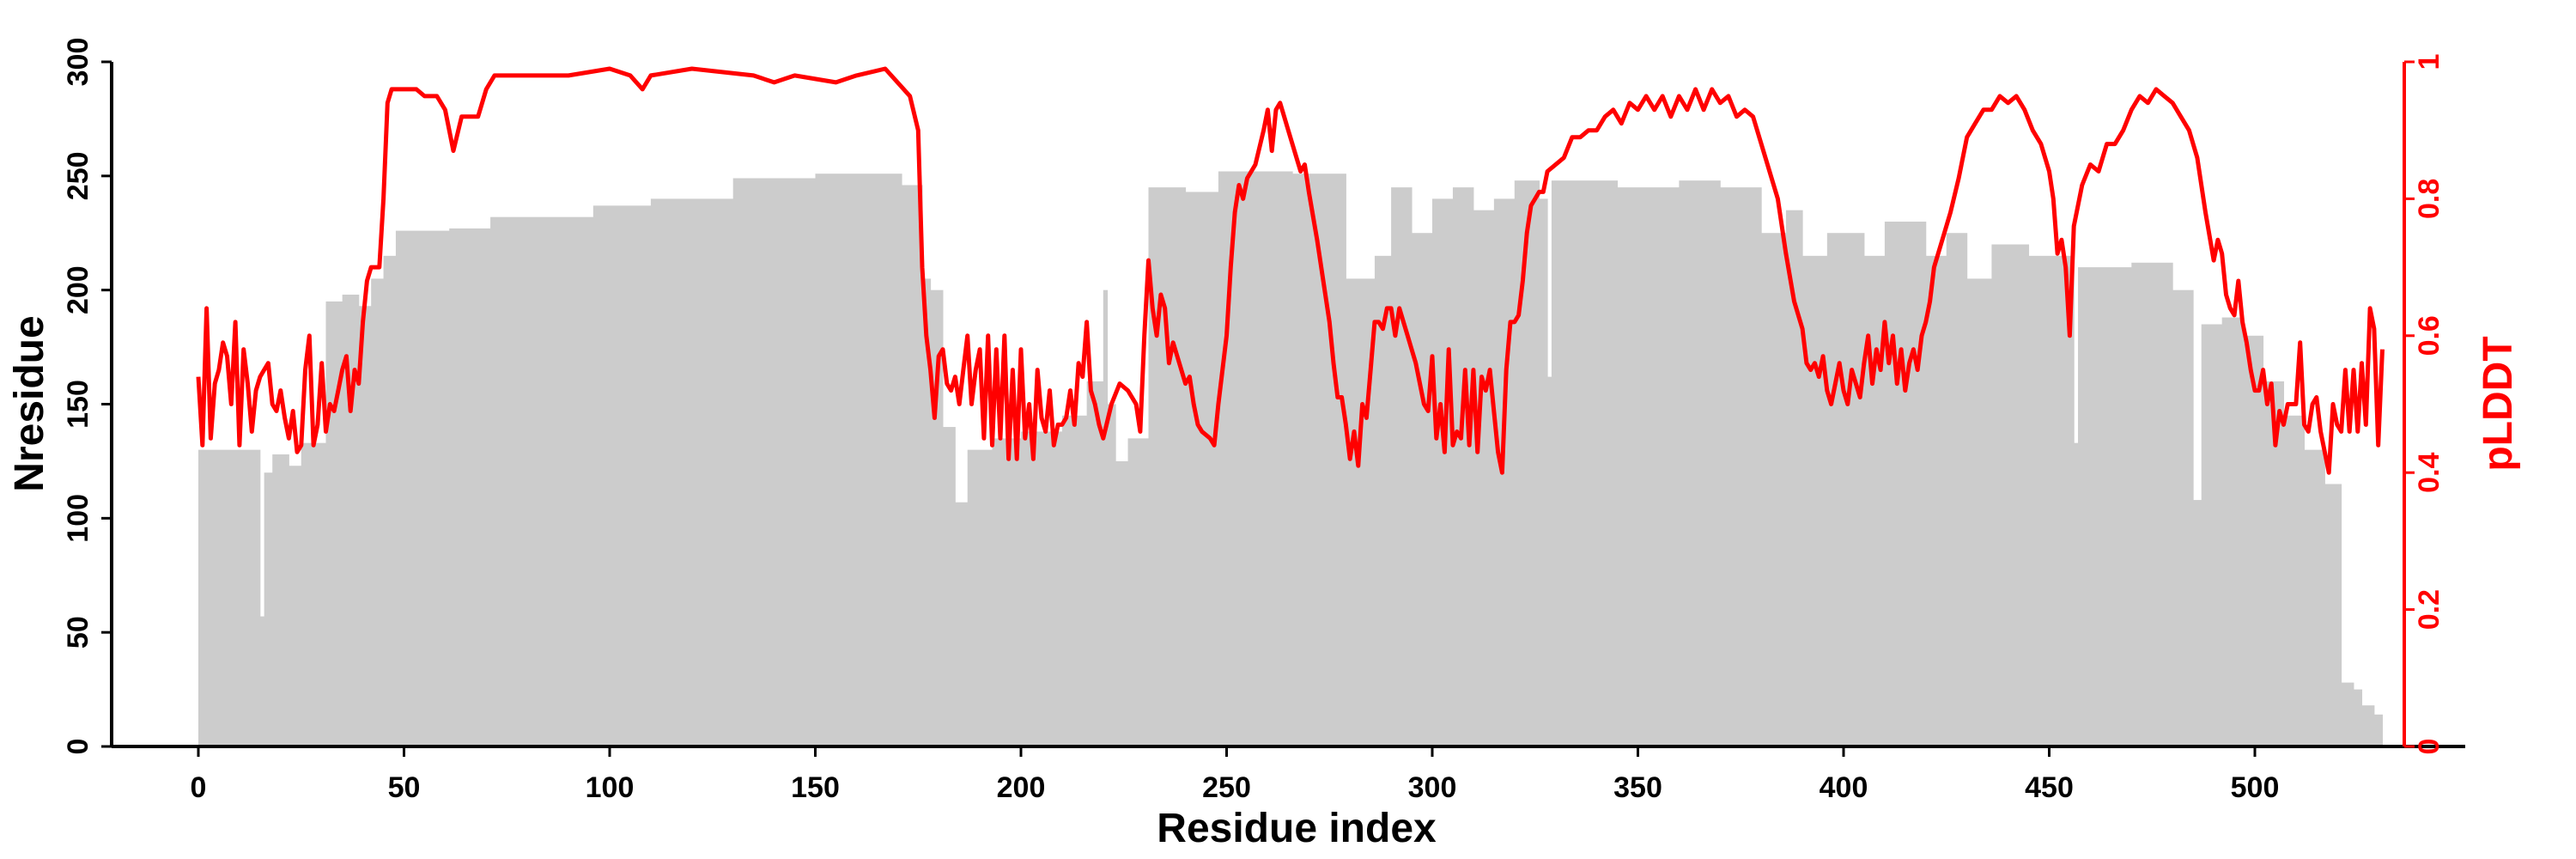 The height and width of the screenshot is (859, 2576). Describe the element at coordinates (1226, 788) in the screenshot. I see `x-tick-label: 250` at that location.